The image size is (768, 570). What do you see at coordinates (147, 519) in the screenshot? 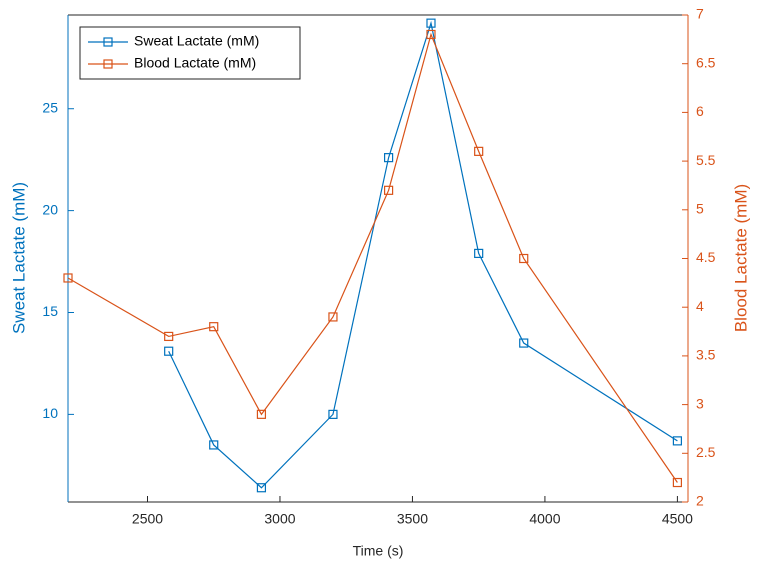
I see `x-tick-label: 2500` at bounding box center [147, 519].